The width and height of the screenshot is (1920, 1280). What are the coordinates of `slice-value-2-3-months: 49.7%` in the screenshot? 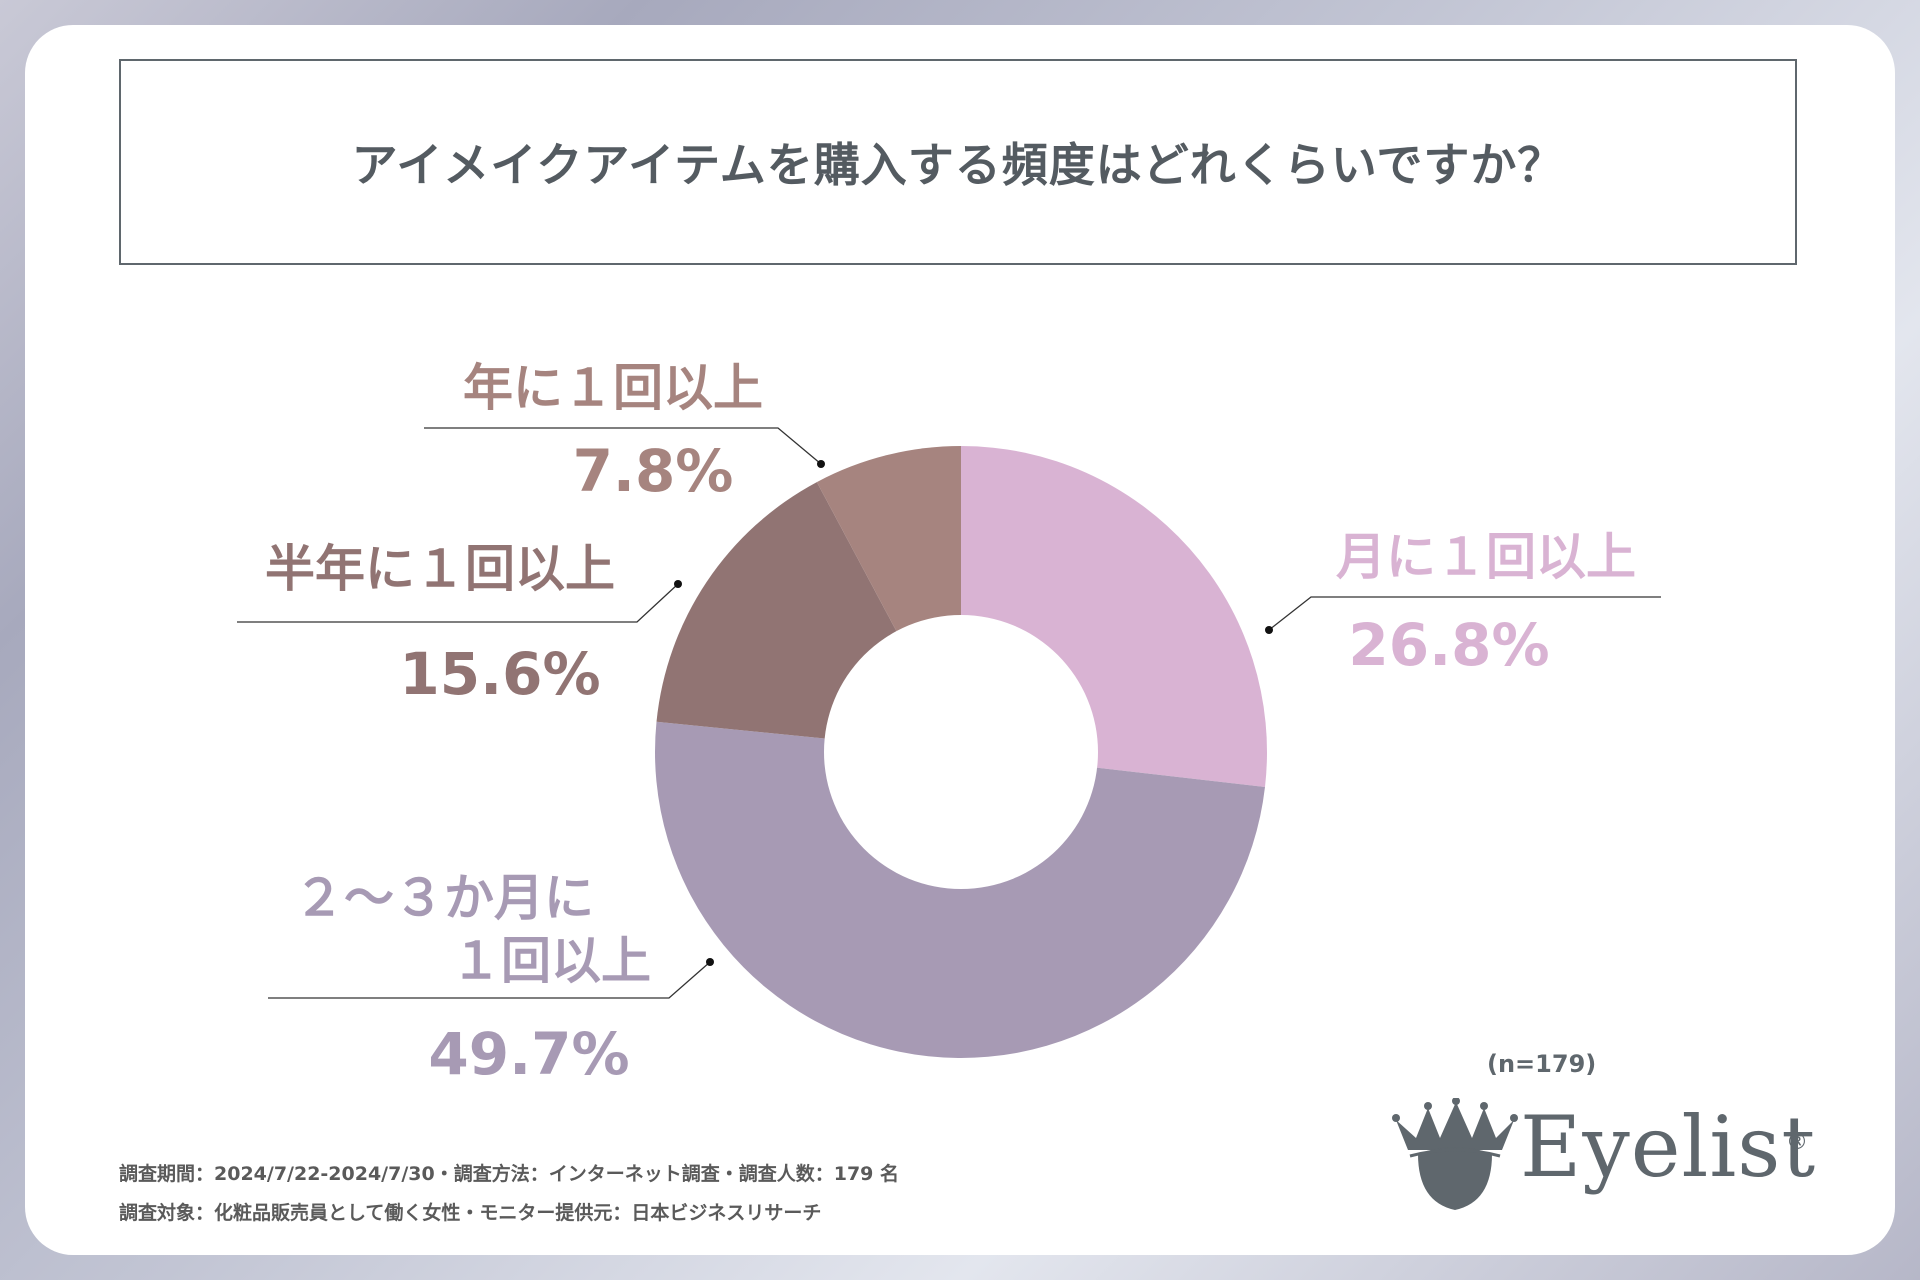 It's located at (528, 1054).